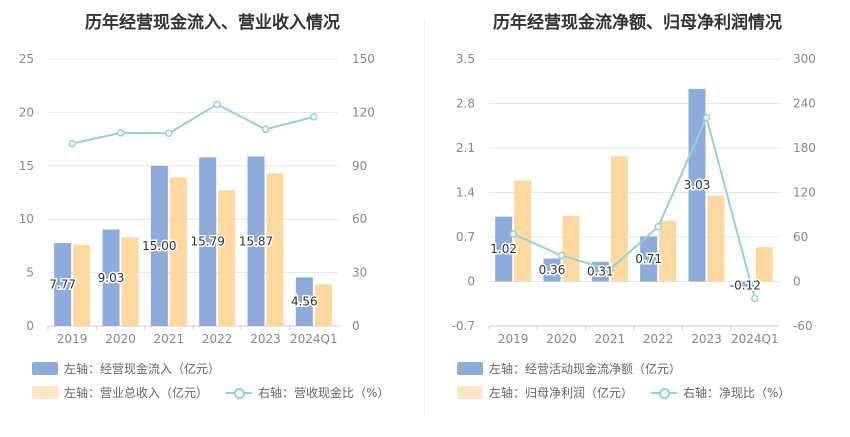 This screenshot has height=437, width=850. Describe the element at coordinates (737, 393) in the screenshot. I see `legend-label: 右轴：净现比（%）` at that location.